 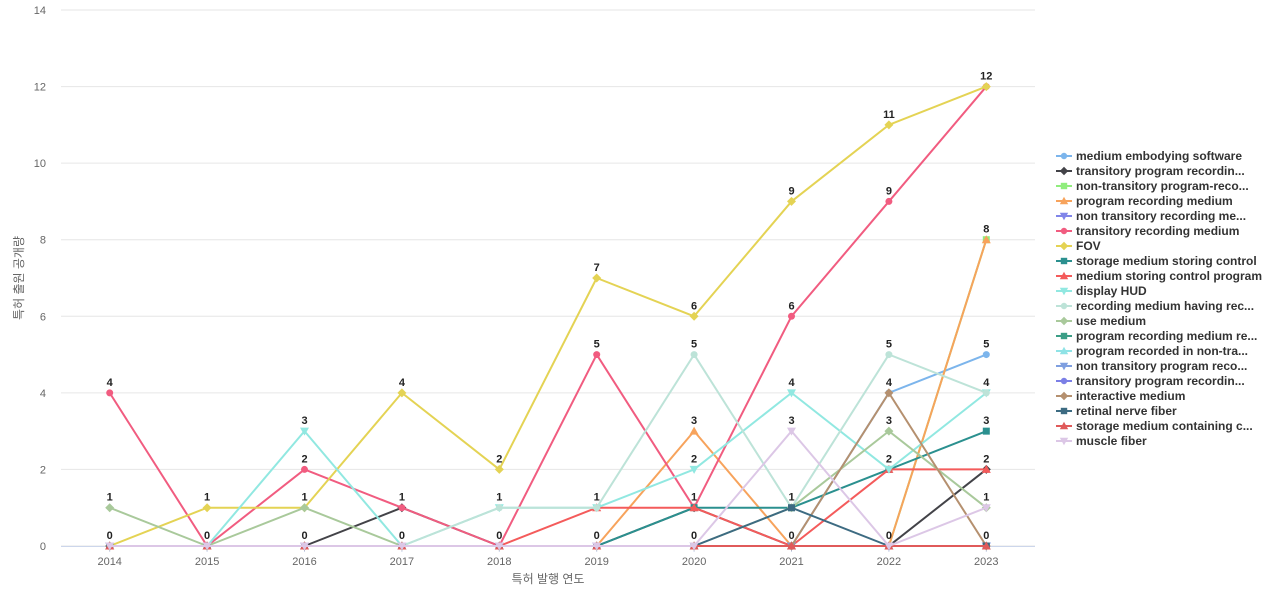 I want to click on y-tick-label: 2, so click(x=43, y=470).